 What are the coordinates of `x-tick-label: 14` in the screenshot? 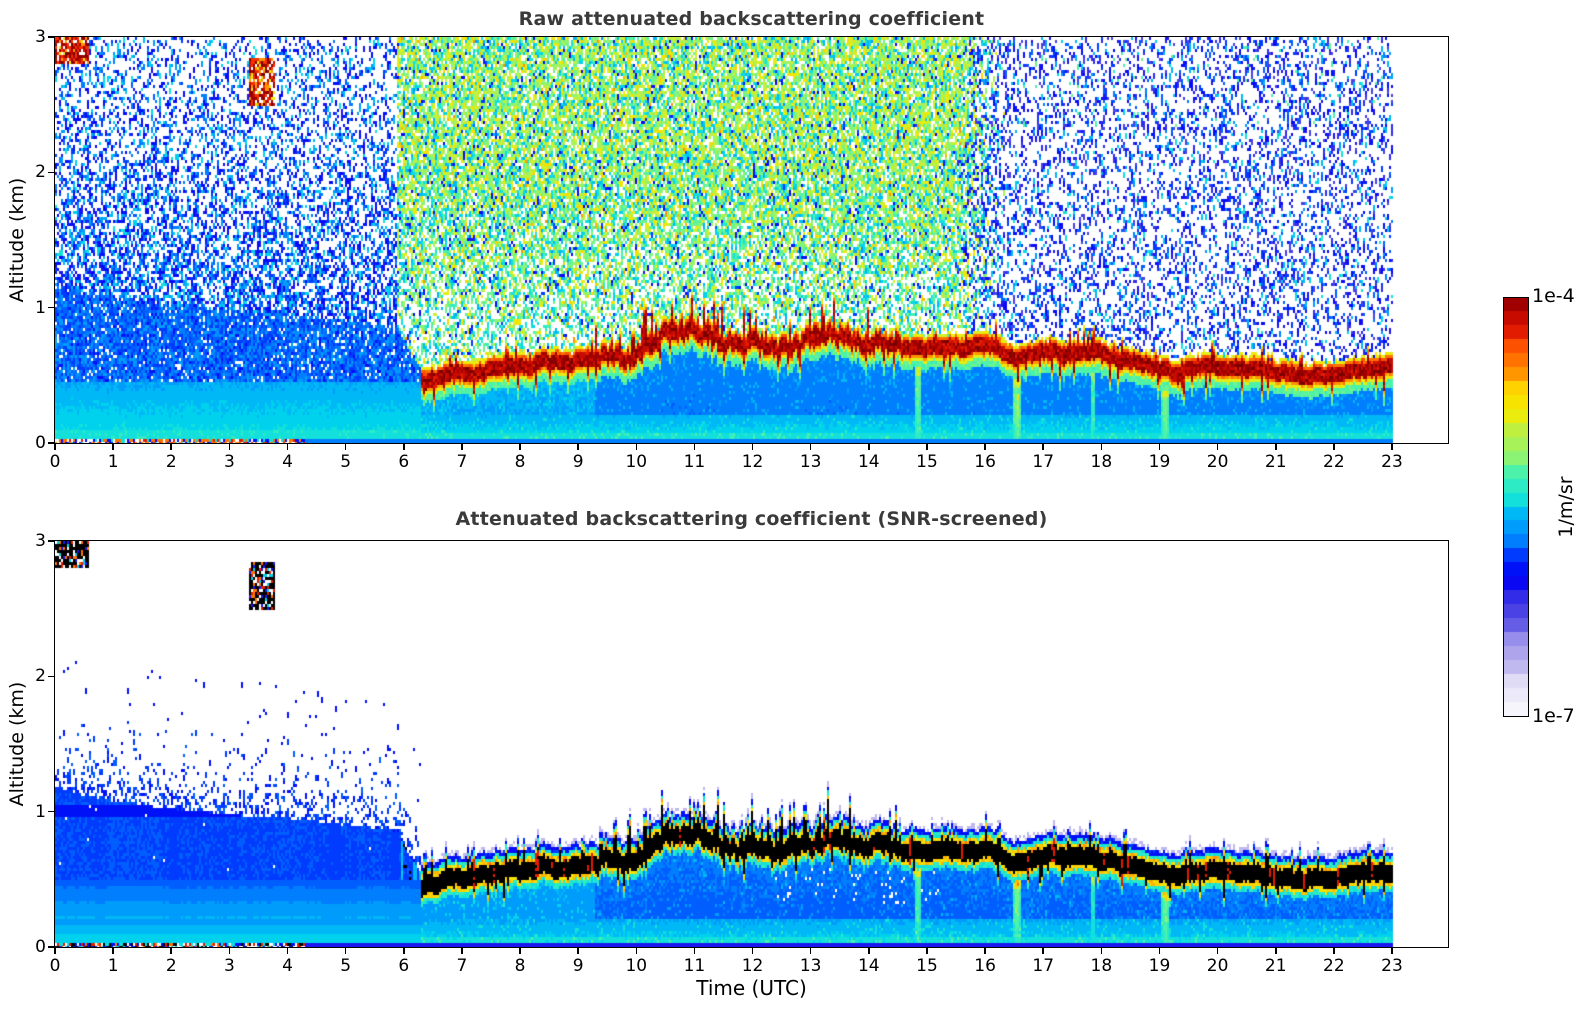 It's located at (868, 462).